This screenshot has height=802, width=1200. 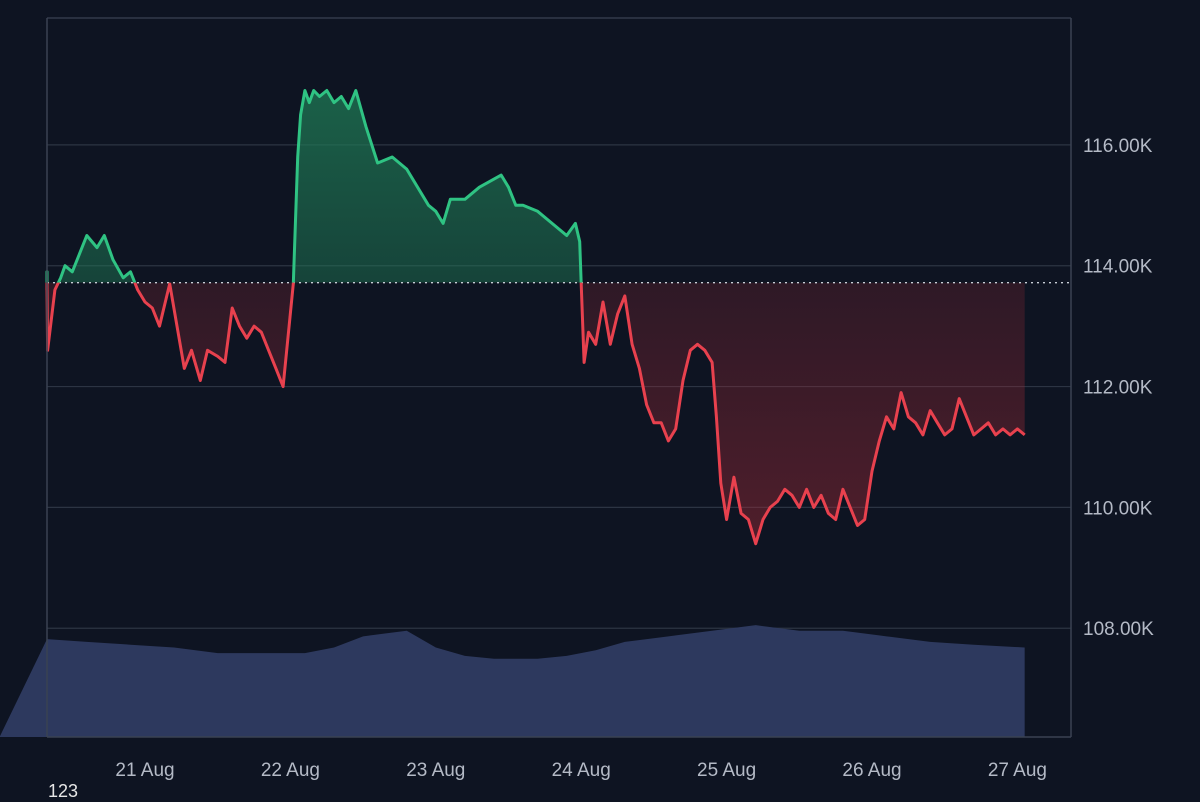 What do you see at coordinates (290, 770) in the screenshot?
I see `x-tick-label: 22 Aug` at bounding box center [290, 770].